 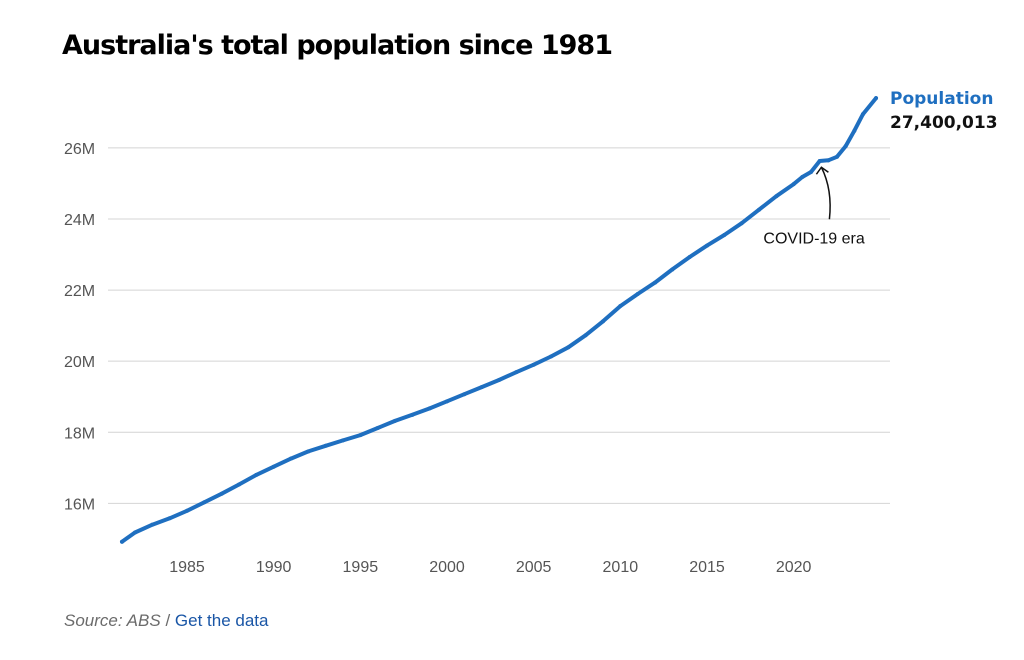 What do you see at coordinates (822, 170) in the screenshot?
I see `annotation-arrowhead` at bounding box center [822, 170].